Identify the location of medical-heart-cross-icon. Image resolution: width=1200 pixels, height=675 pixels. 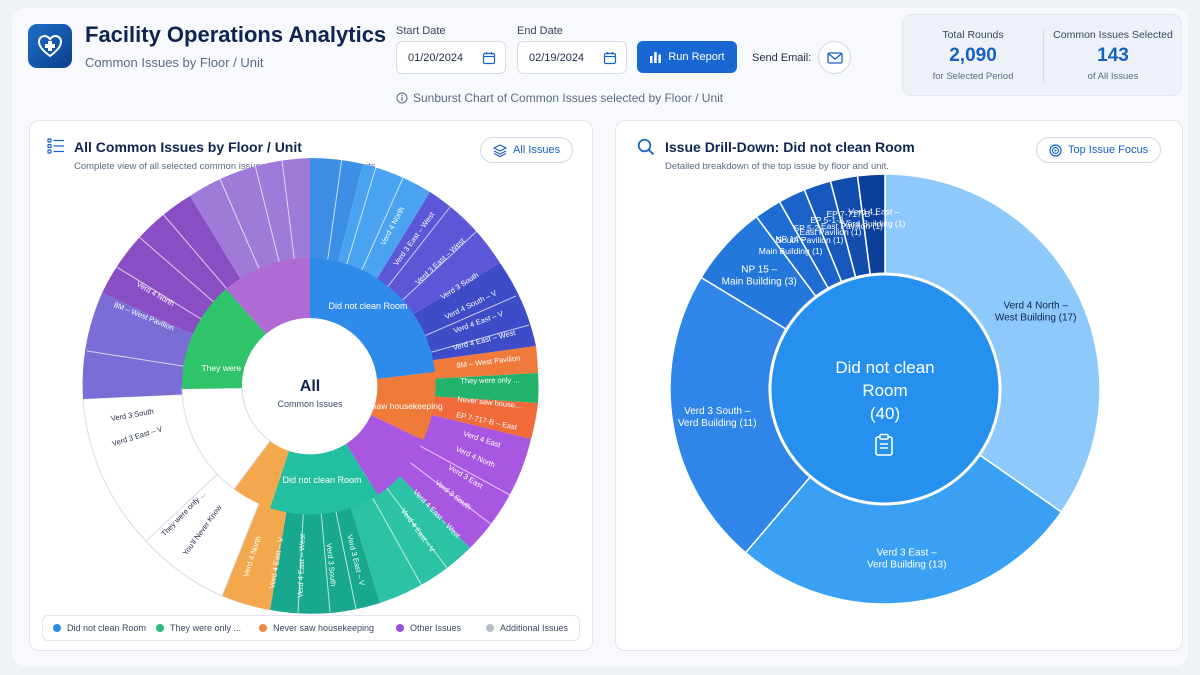
(50, 46).